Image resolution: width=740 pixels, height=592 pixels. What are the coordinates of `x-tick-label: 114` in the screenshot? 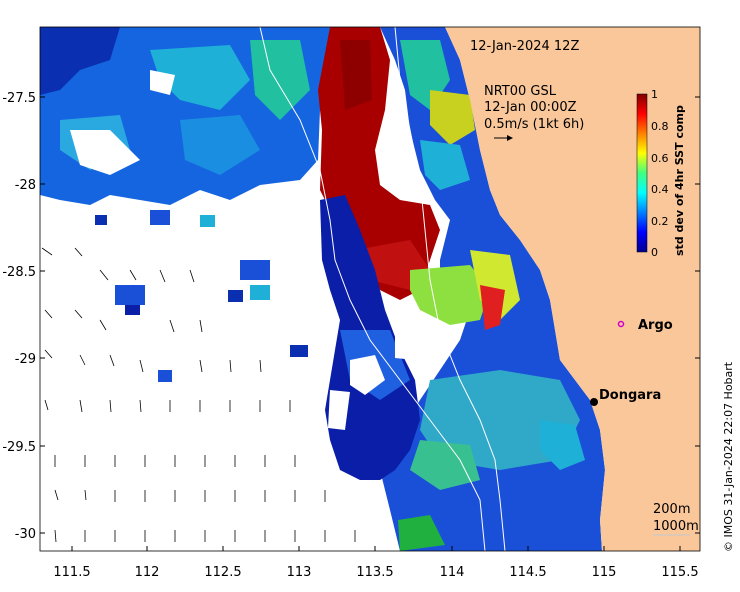 It's located at (452, 572).